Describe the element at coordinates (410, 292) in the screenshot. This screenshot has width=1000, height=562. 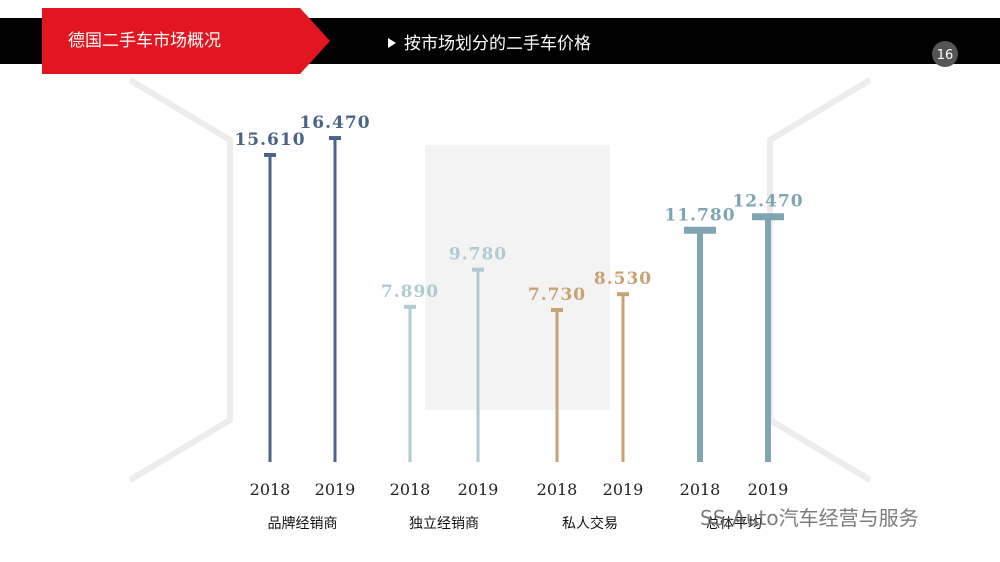
I see `value-label: 7.890` at that location.